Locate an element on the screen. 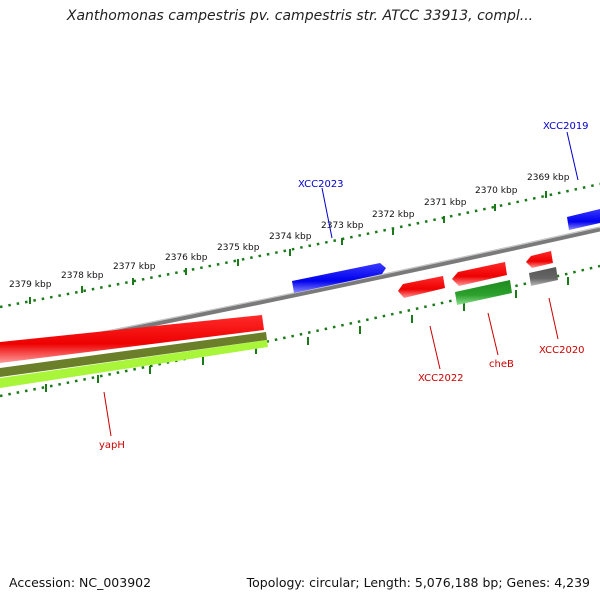  ruler-label: 2374 kbp is located at coordinates (290, 237).